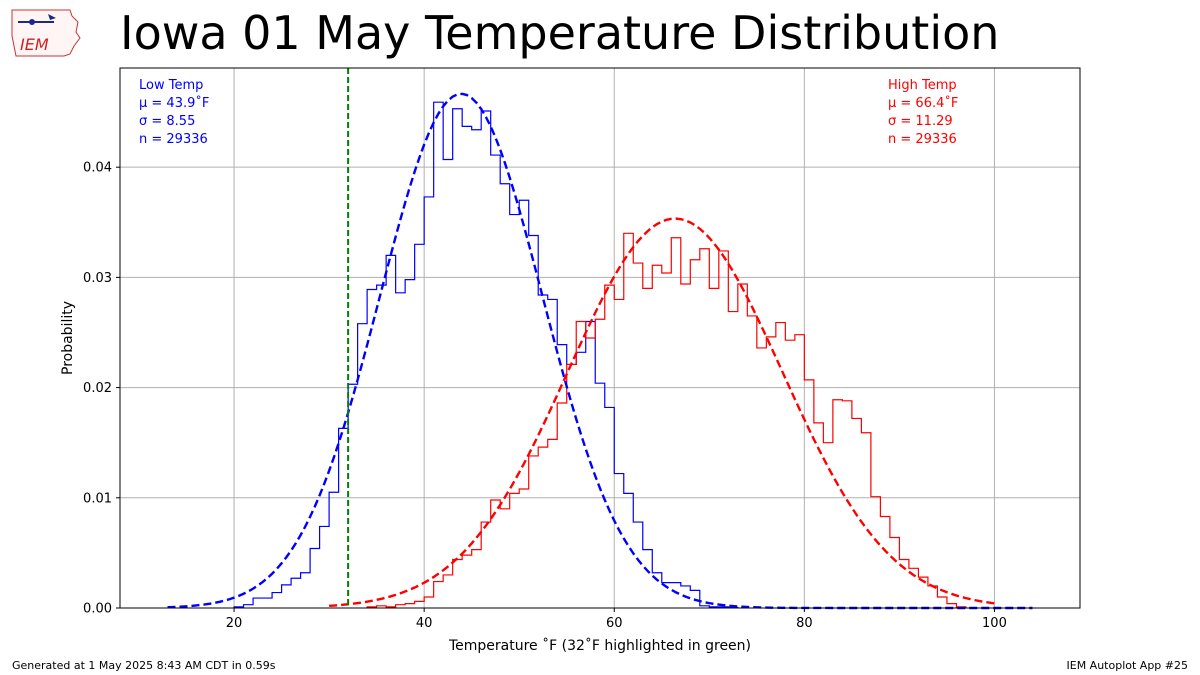 The height and width of the screenshot is (675, 1200). I want to click on y-tick-label: 0.00, so click(97, 609).